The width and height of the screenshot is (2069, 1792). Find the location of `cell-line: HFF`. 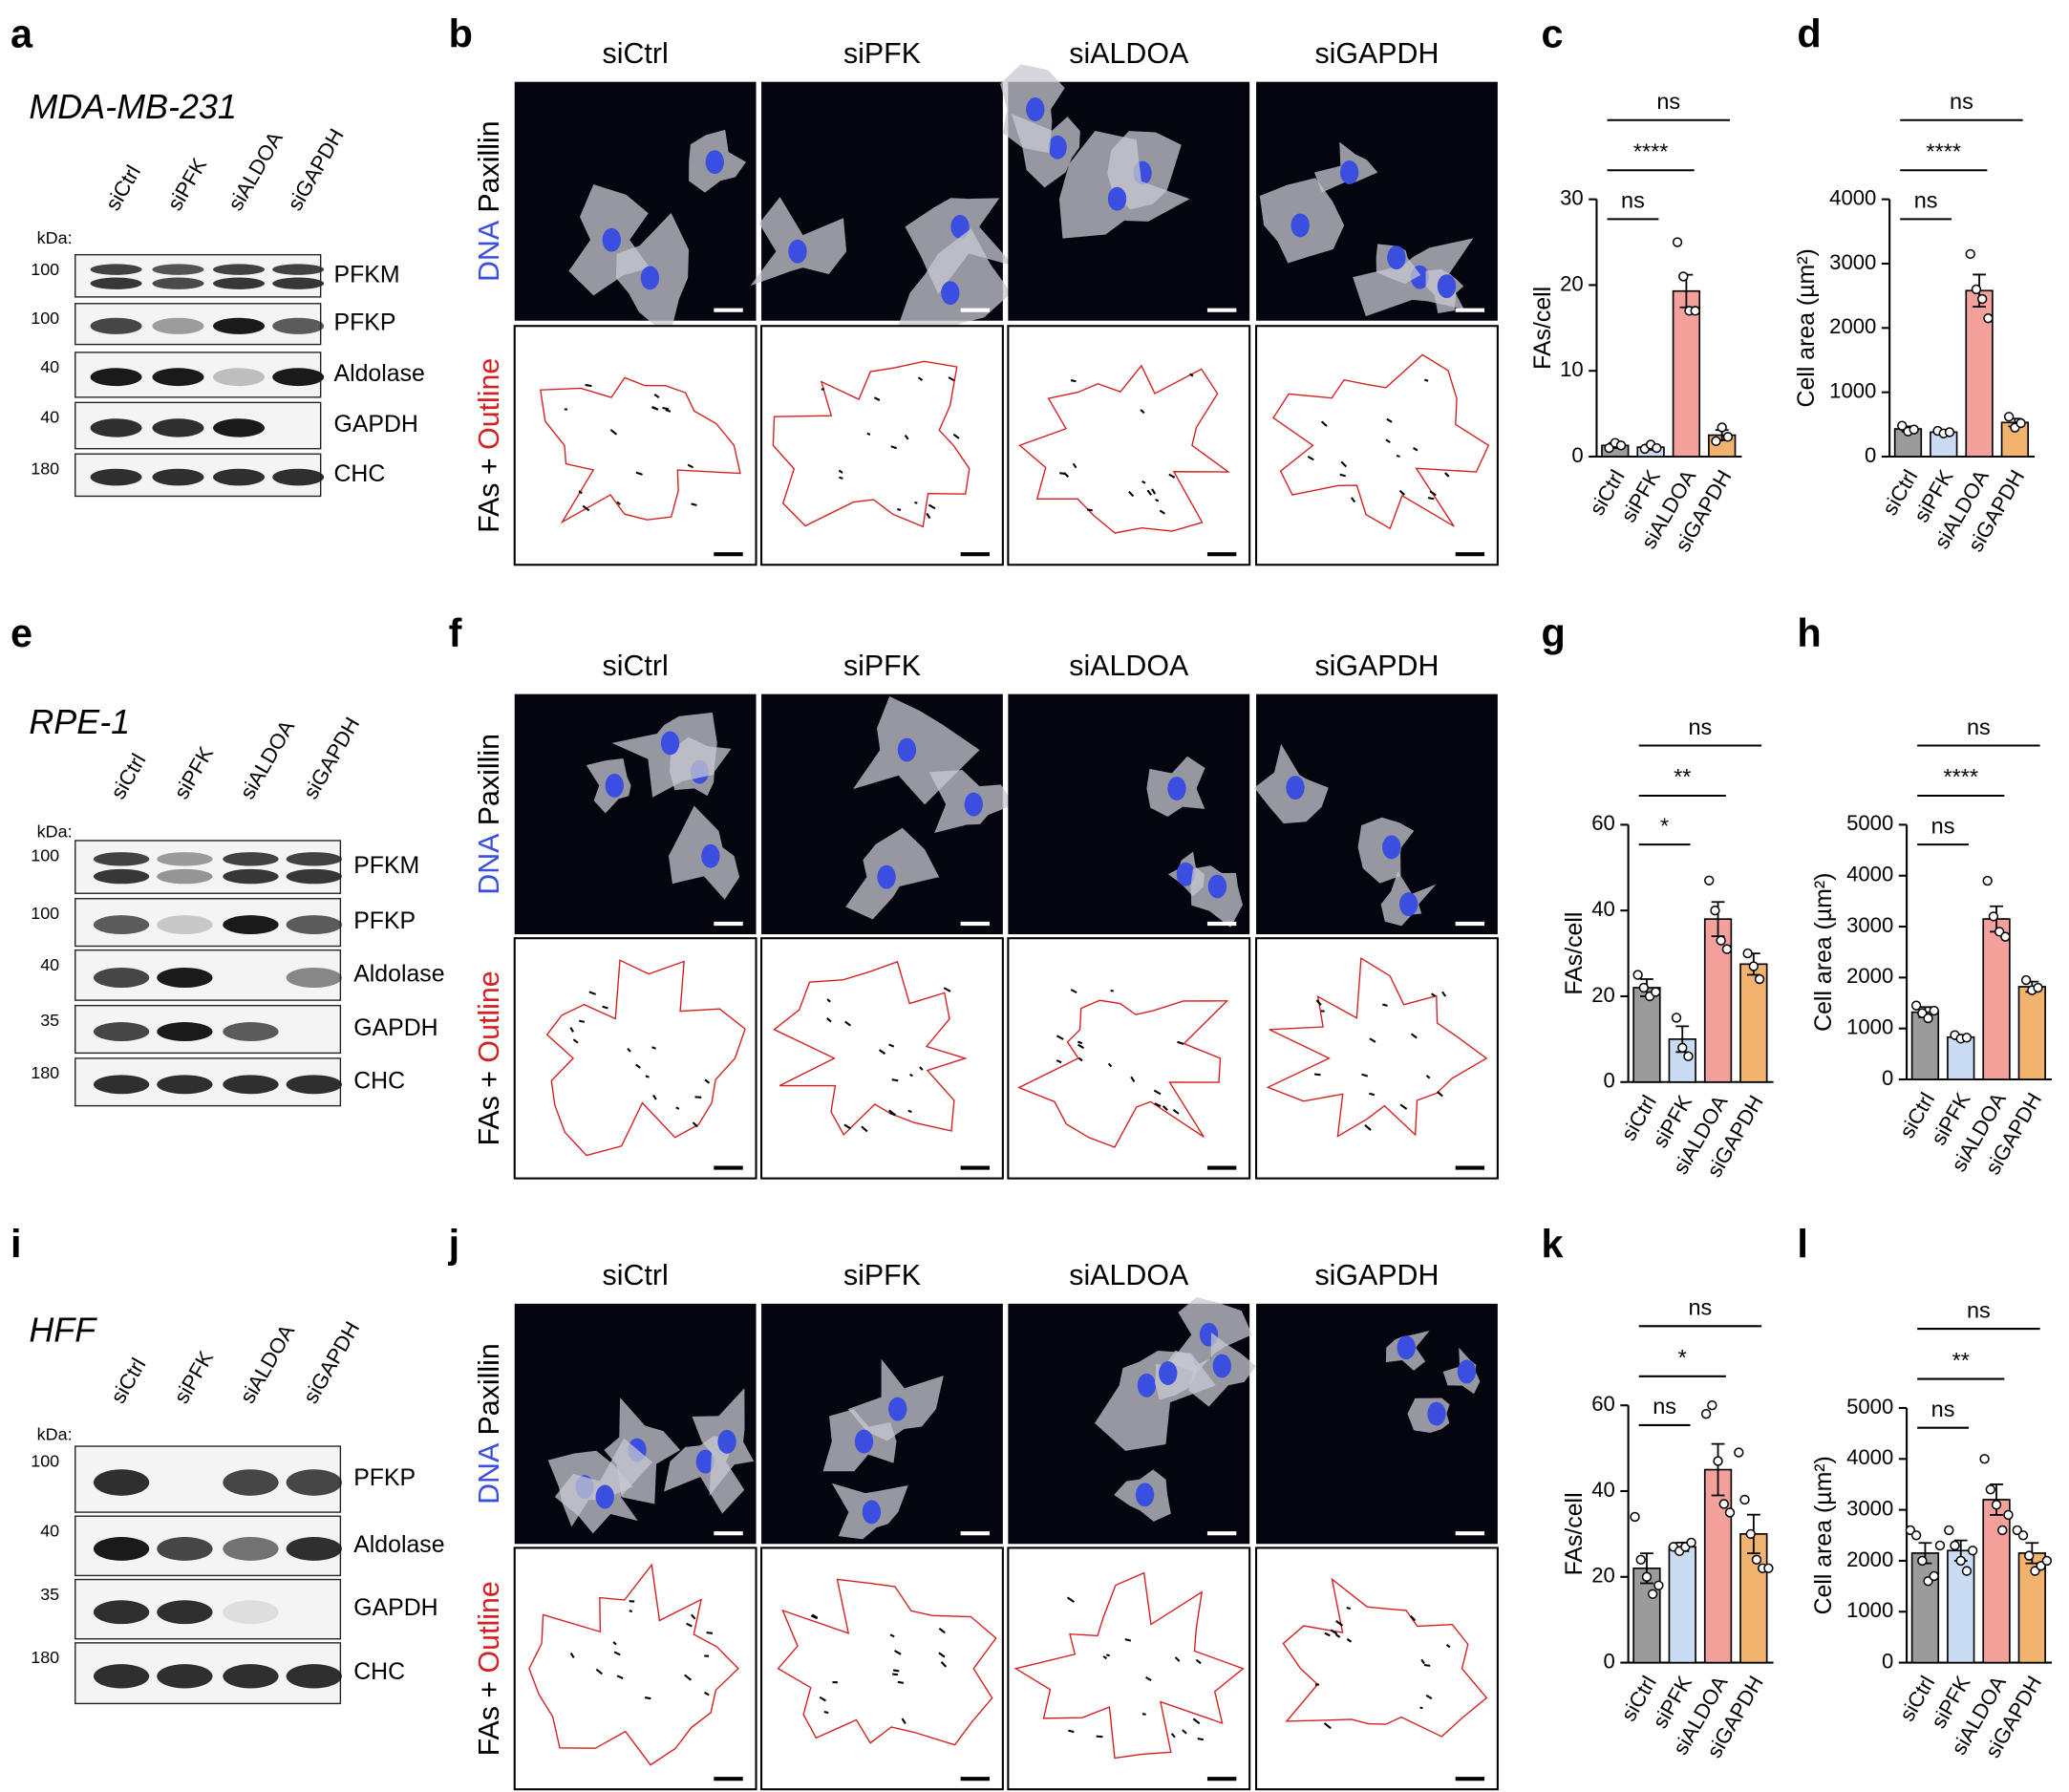

cell-line: HFF is located at coordinates (63, 1330).